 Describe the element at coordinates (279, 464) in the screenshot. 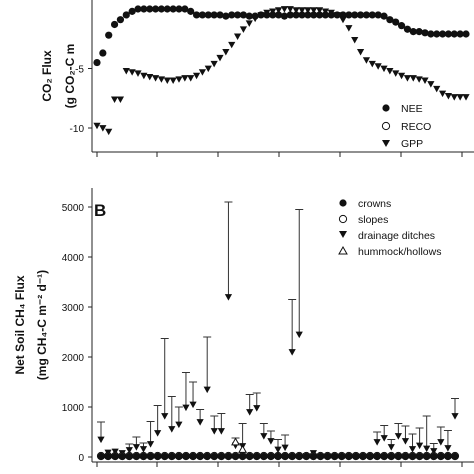

I see `panel-b-x-ticks` at that location.